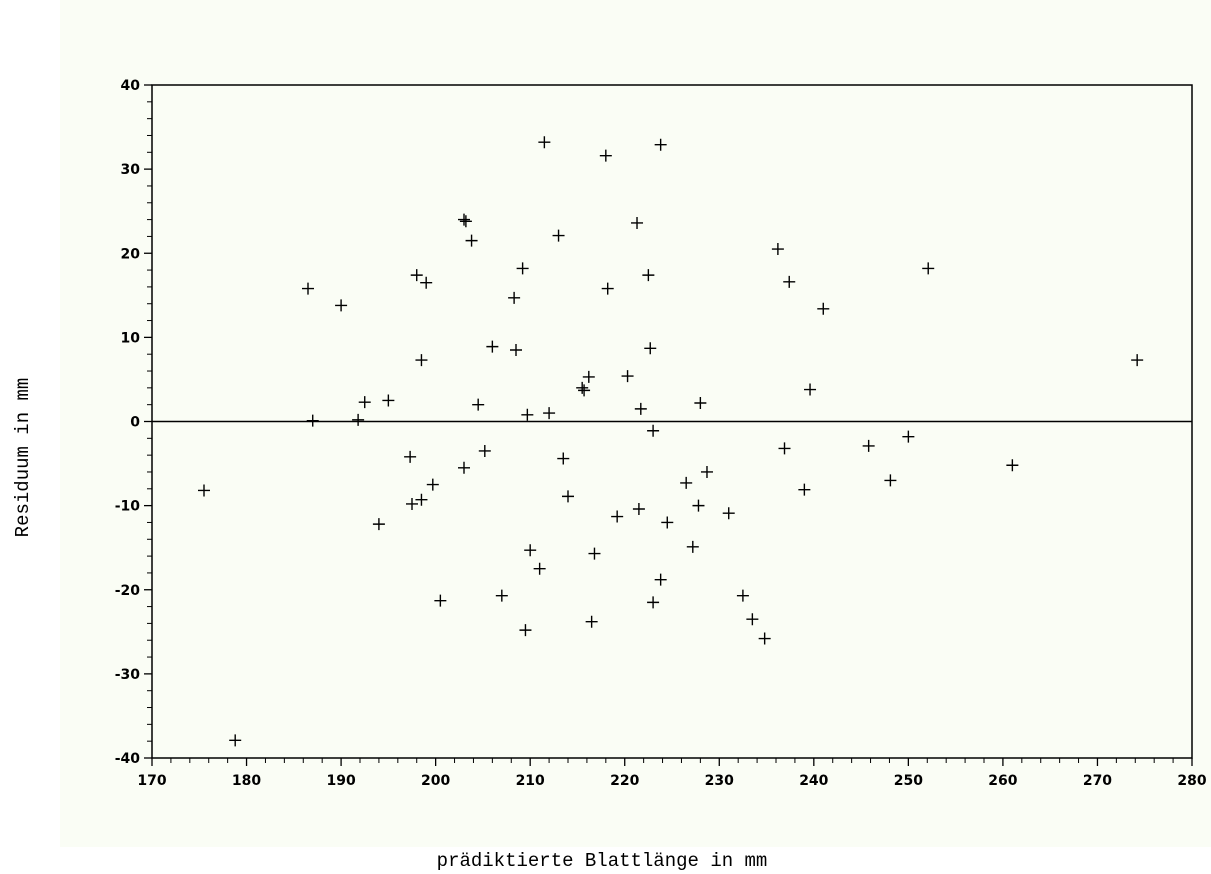 This screenshot has height=874, width=1211. What do you see at coordinates (128, 675) in the screenshot?
I see `y-tick-label: -30` at bounding box center [128, 675].